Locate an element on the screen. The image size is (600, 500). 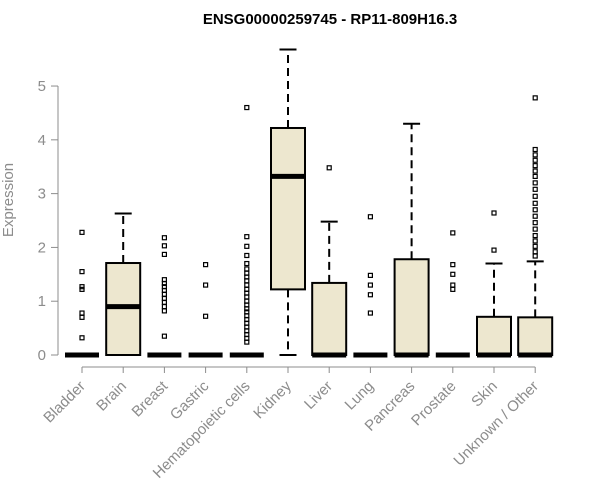
x-tick-label: Skin is located at coordinates (484, 394).